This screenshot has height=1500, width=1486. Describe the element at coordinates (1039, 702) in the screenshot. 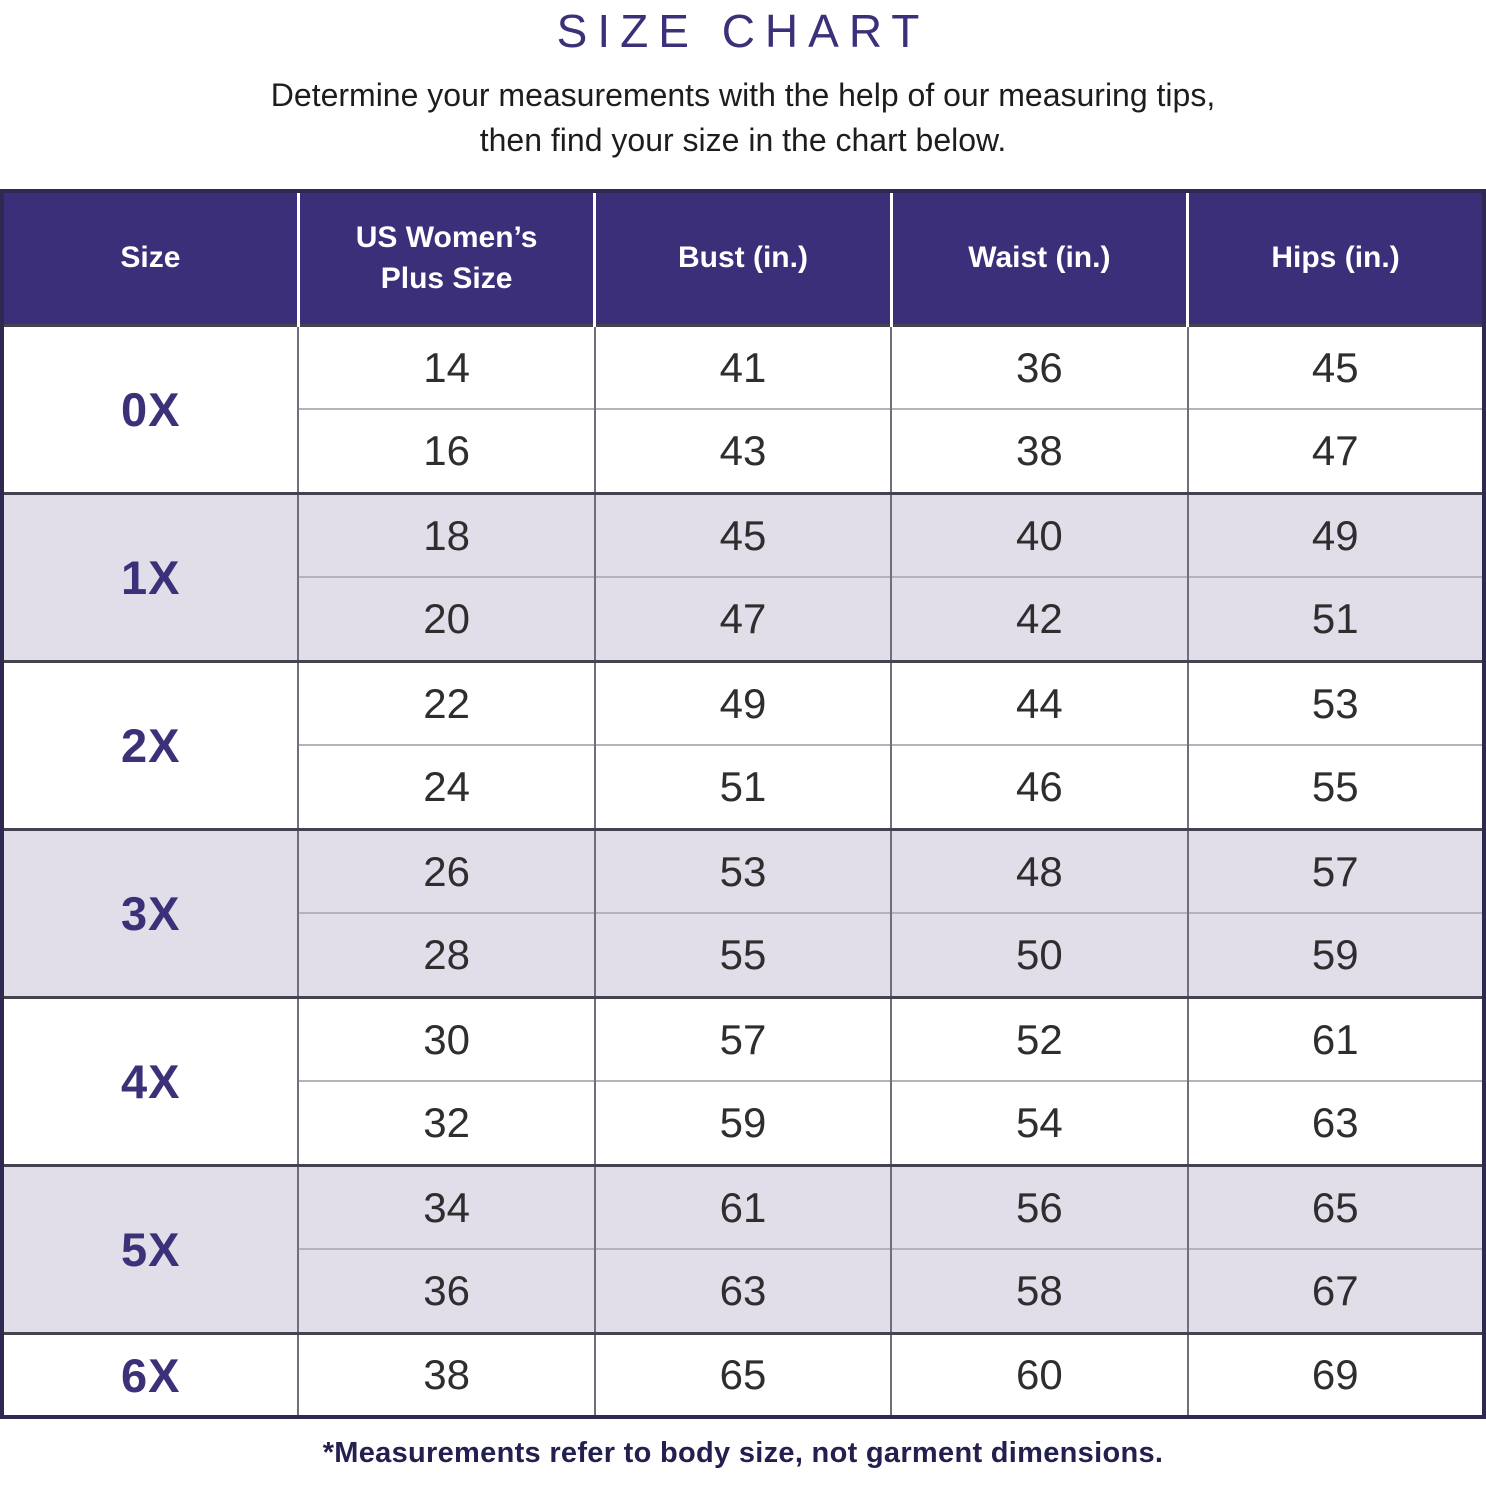

I see `measurement-cell: 44` at that location.